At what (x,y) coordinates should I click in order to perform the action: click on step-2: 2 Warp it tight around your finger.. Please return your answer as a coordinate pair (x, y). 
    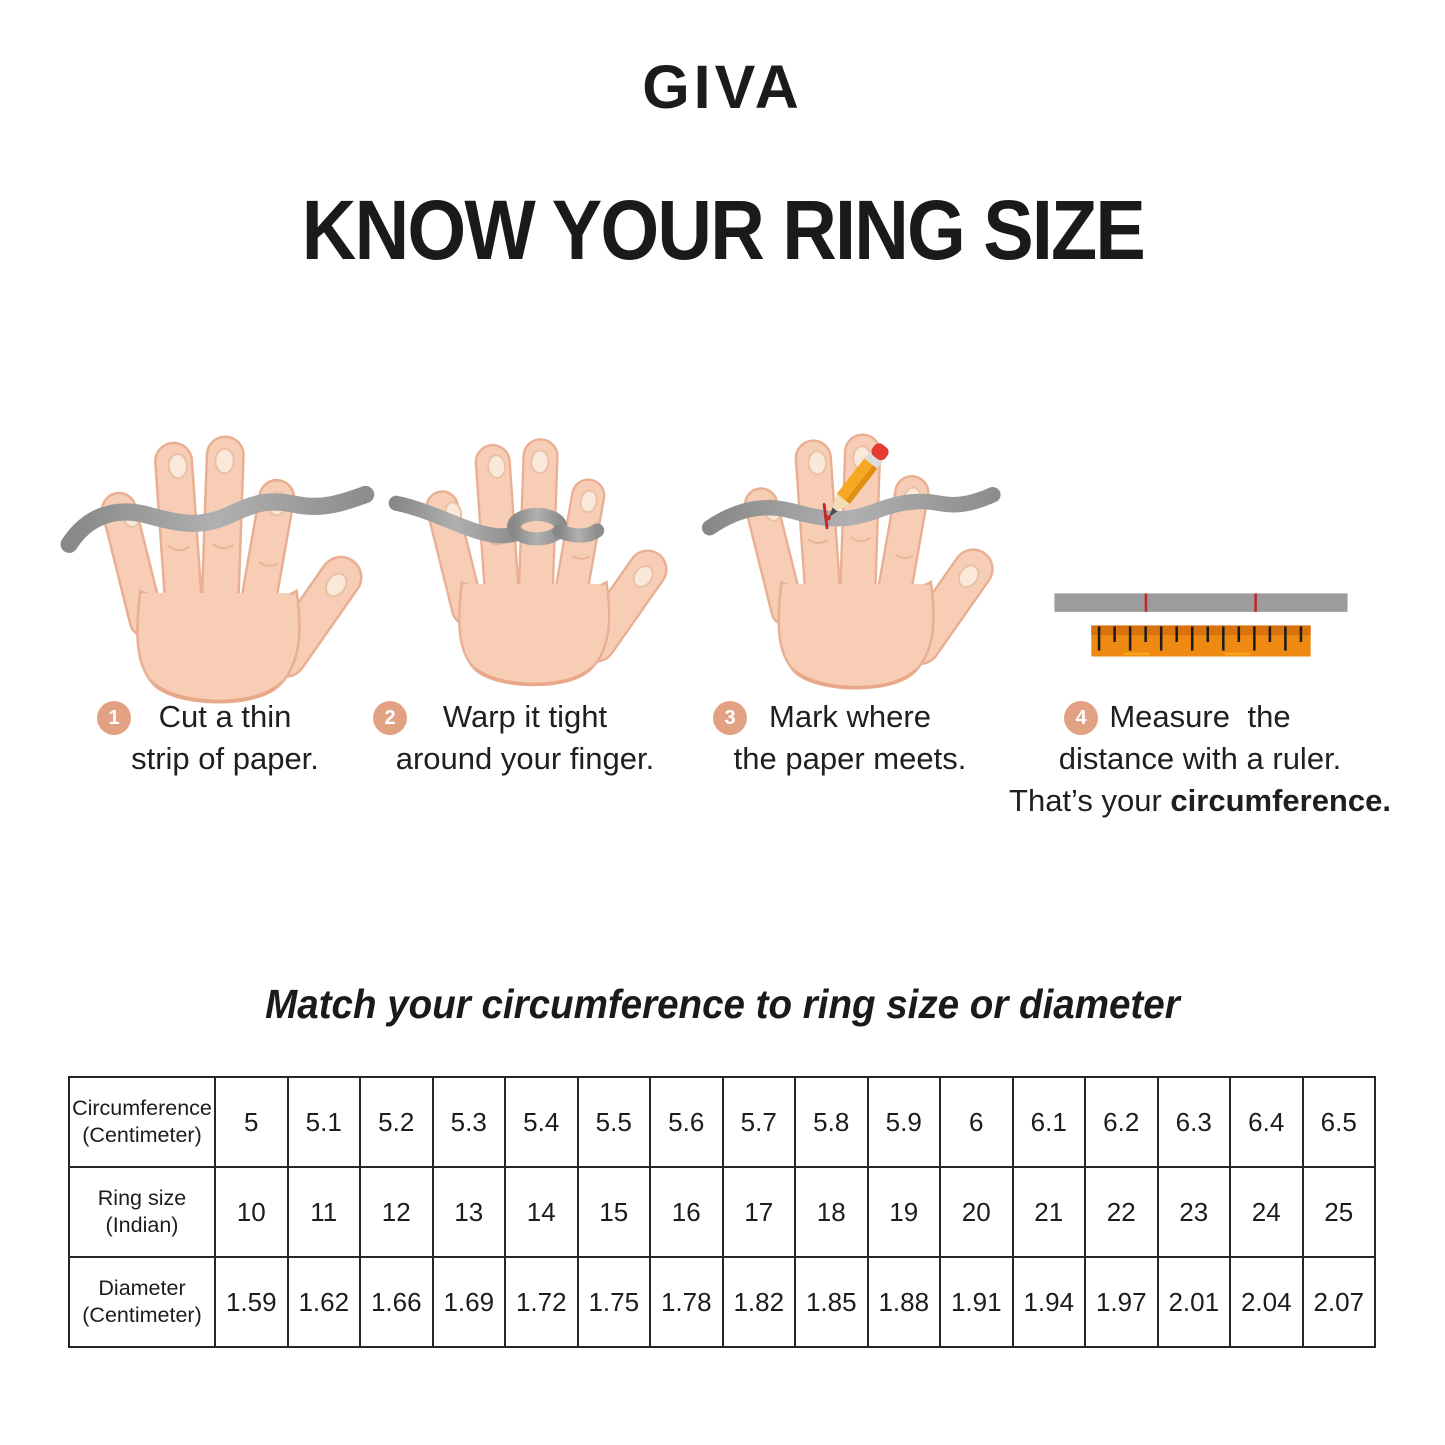
    Looking at the image, I should click on (525, 738).